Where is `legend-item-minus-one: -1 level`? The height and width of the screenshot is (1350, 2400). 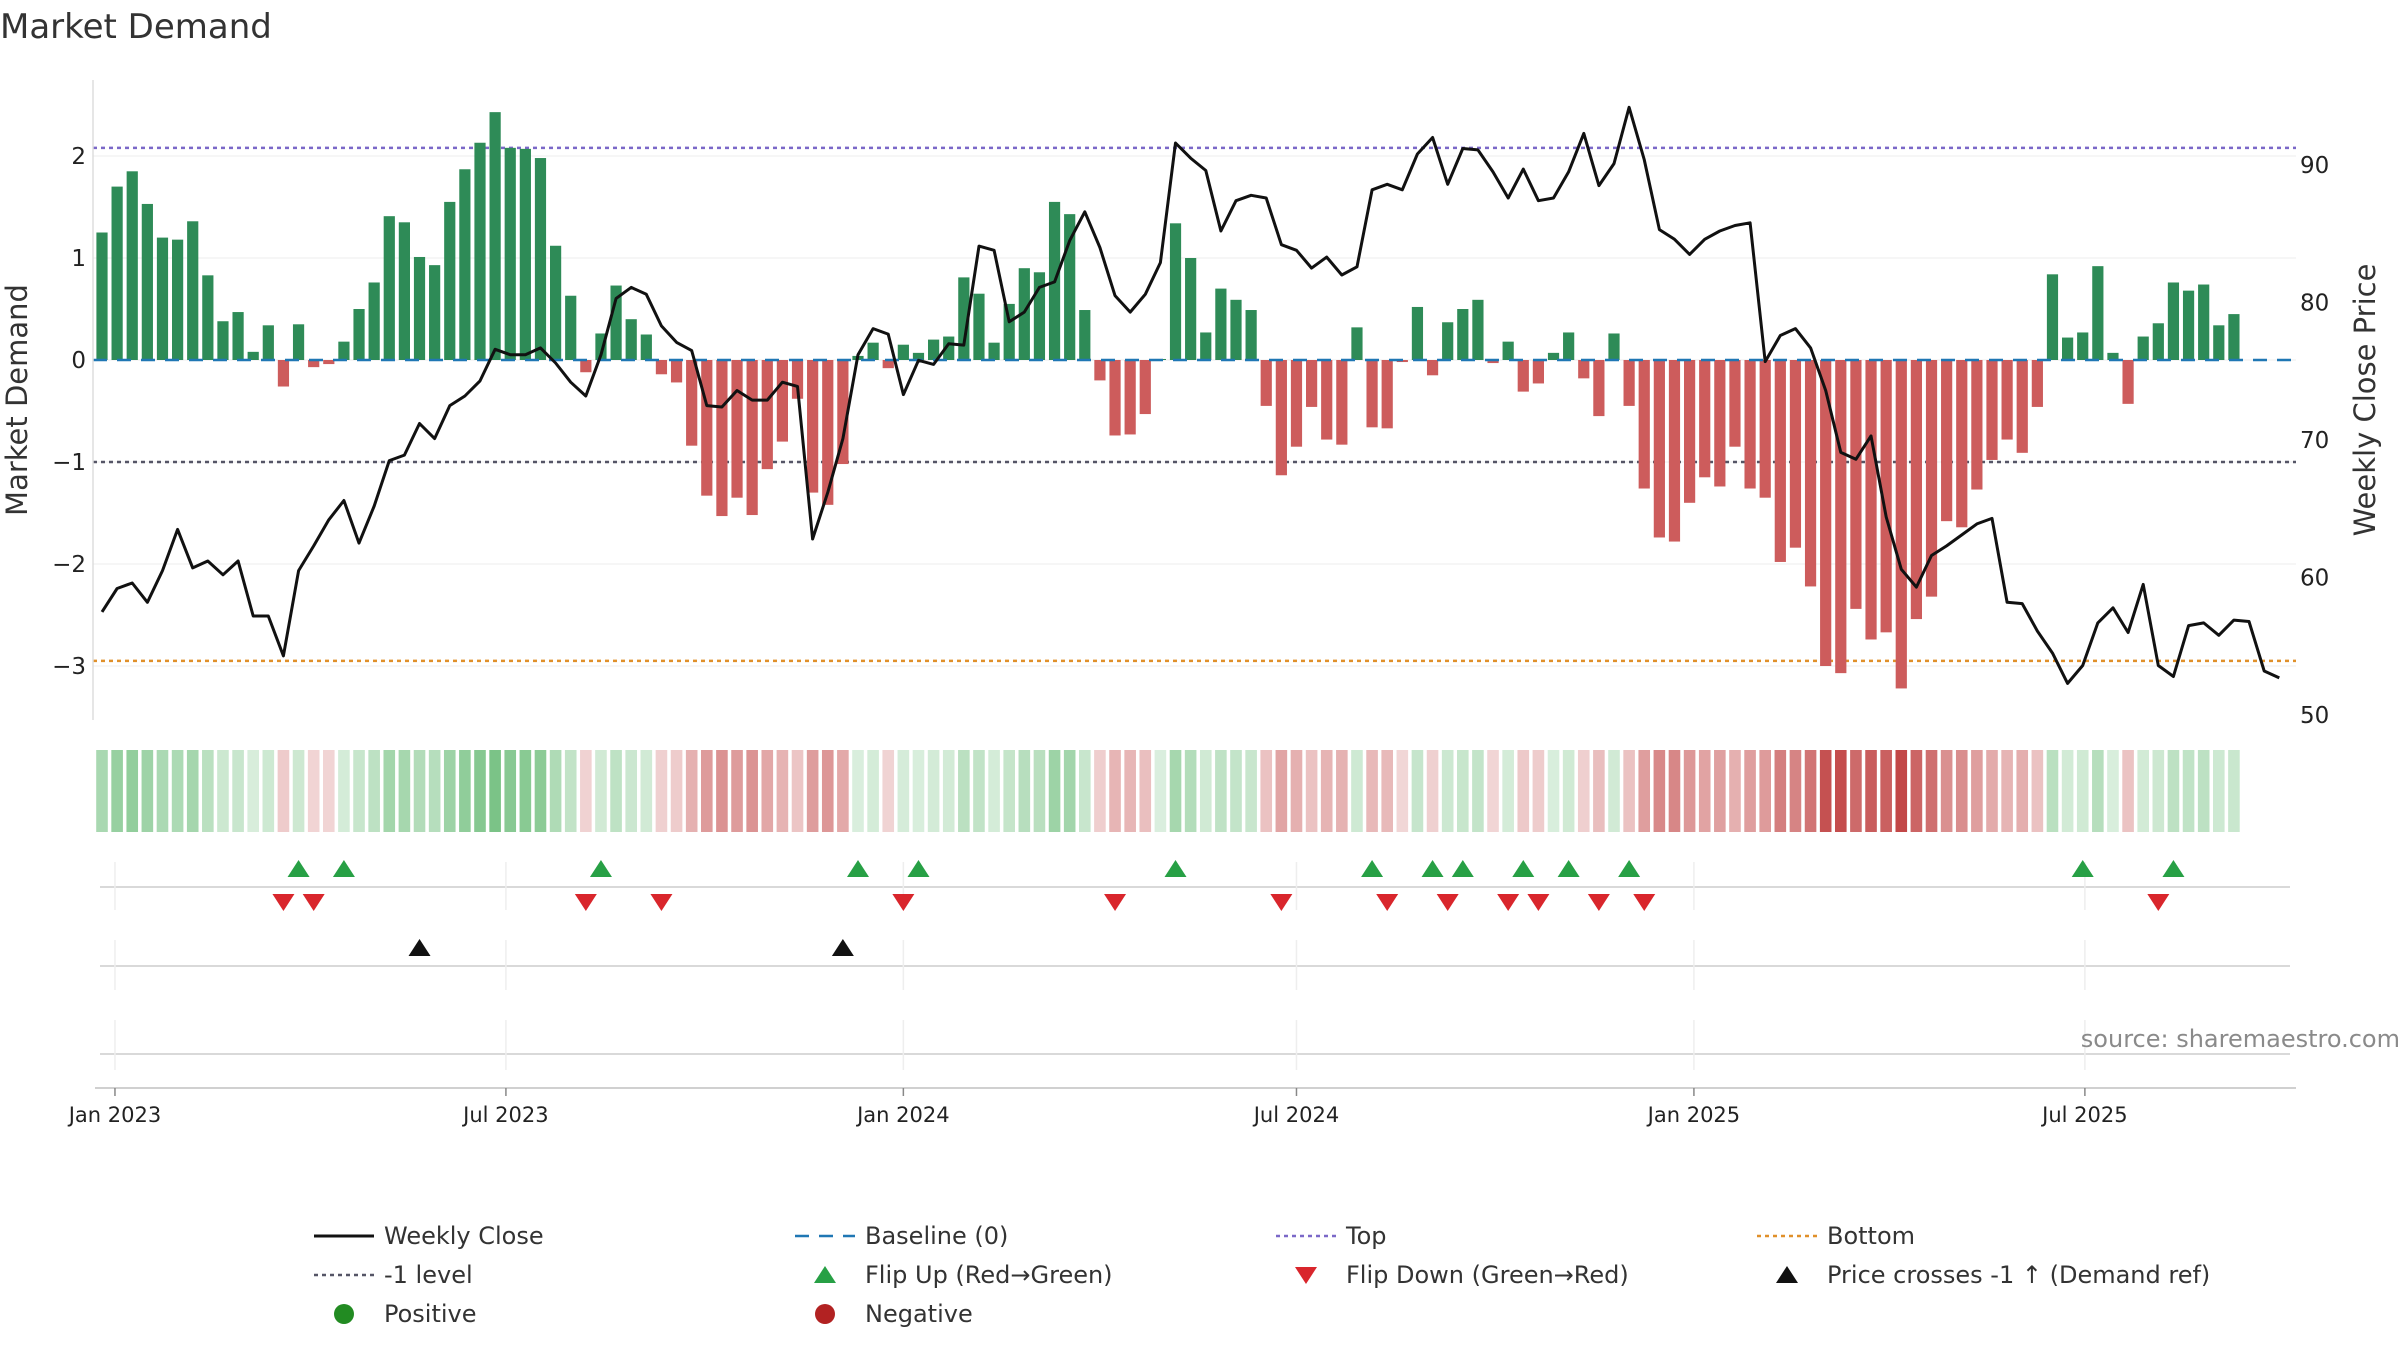 legend-item-minus-one: -1 level is located at coordinates (393, 1275).